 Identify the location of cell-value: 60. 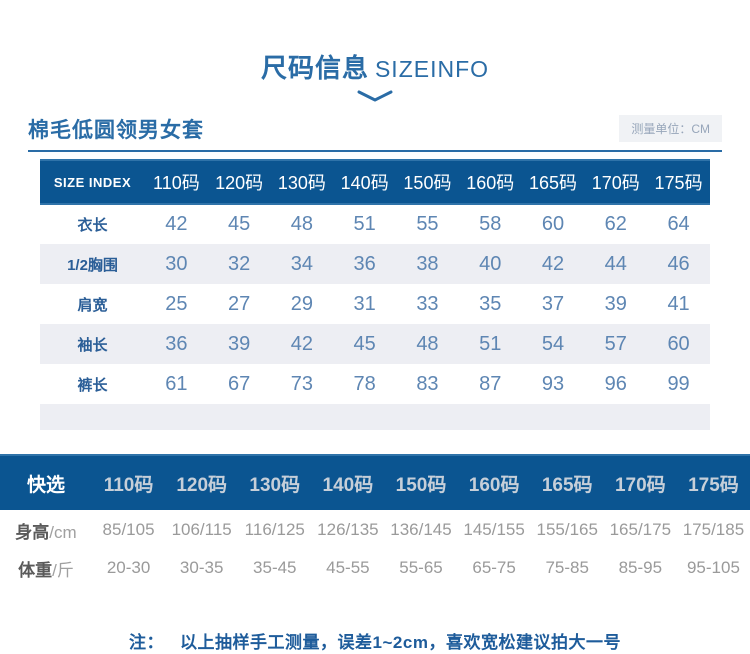
(678, 343).